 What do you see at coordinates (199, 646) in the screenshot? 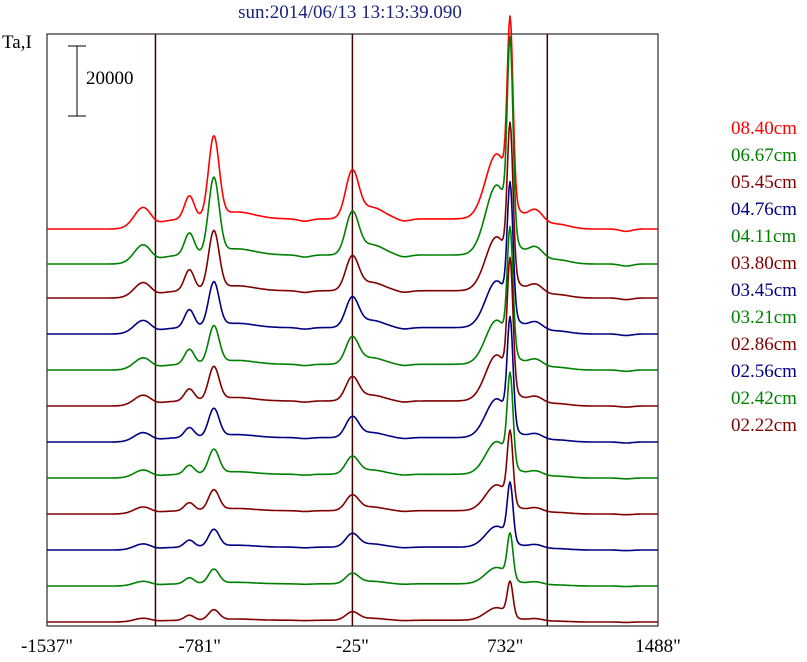
I see `x-tick-label-2: -781"` at bounding box center [199, 646].